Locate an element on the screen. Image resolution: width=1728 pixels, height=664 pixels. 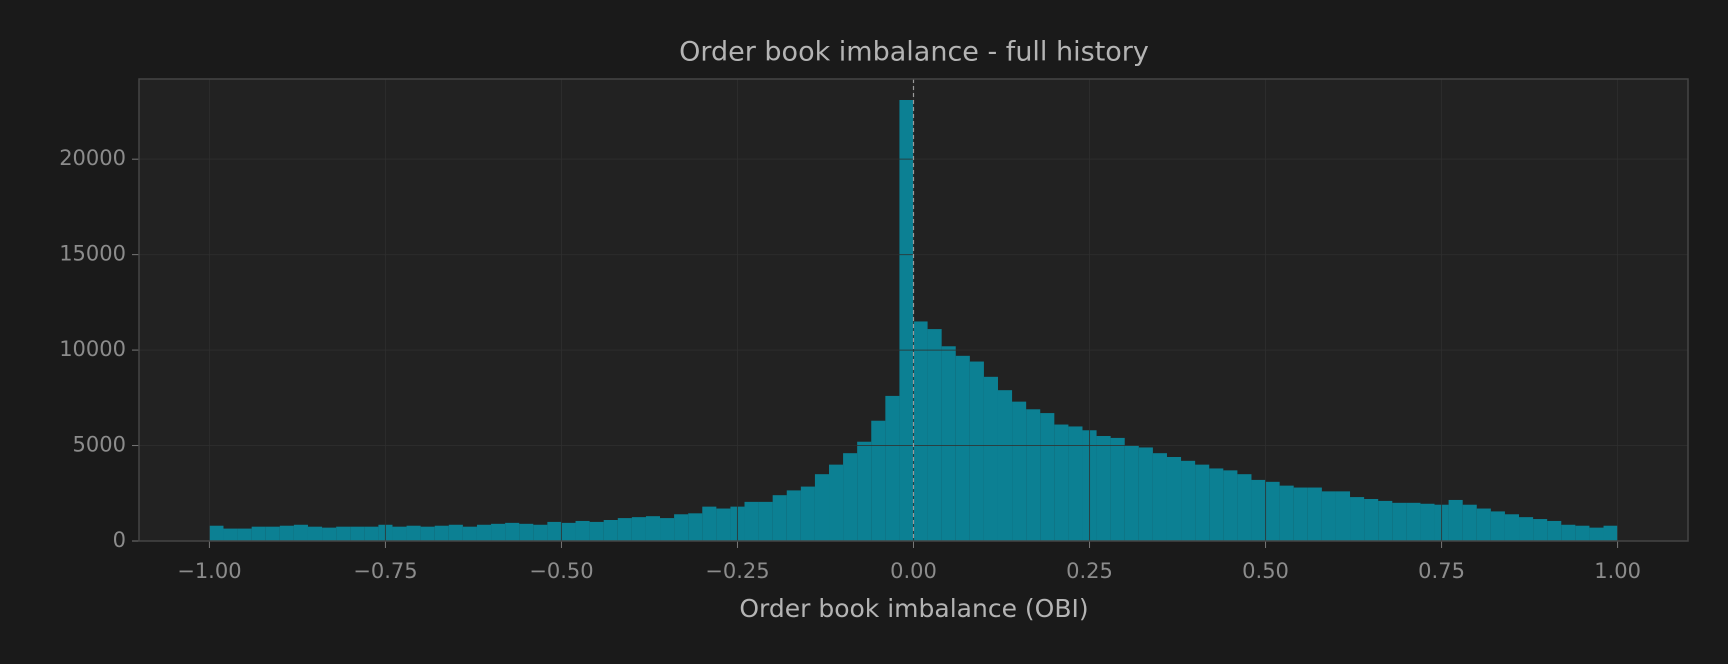
chart-title: Order book imbalance - full history is located at coordinates (914, 52).